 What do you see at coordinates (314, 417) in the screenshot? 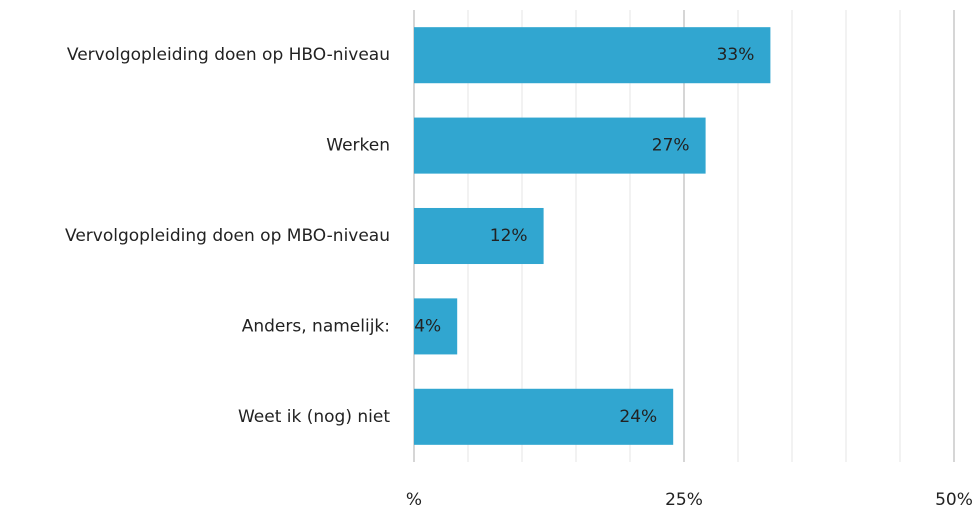
I see `y-tick-label: Weet ik (nog) niet` at bounding box center [314, 417].